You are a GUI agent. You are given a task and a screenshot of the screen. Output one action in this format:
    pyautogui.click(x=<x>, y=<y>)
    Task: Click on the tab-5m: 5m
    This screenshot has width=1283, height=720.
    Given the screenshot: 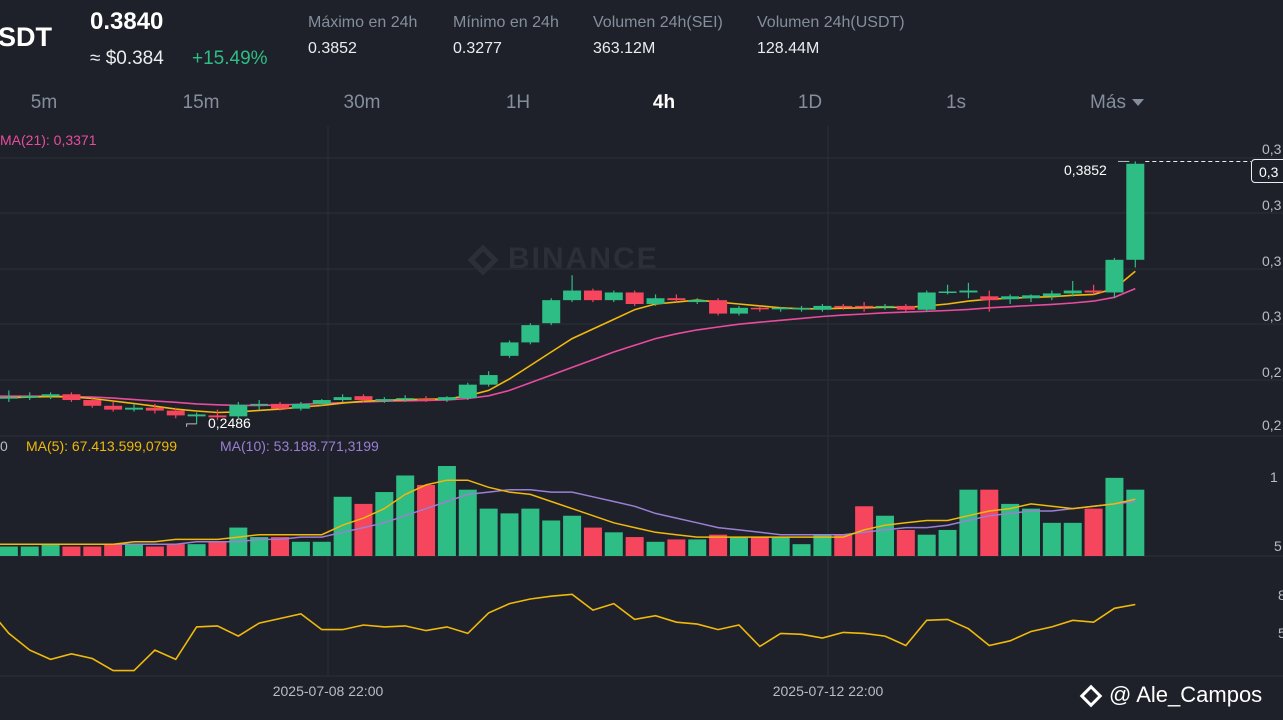 What is the action you would take?
    pyautogui.click(x=44, y=102)
    